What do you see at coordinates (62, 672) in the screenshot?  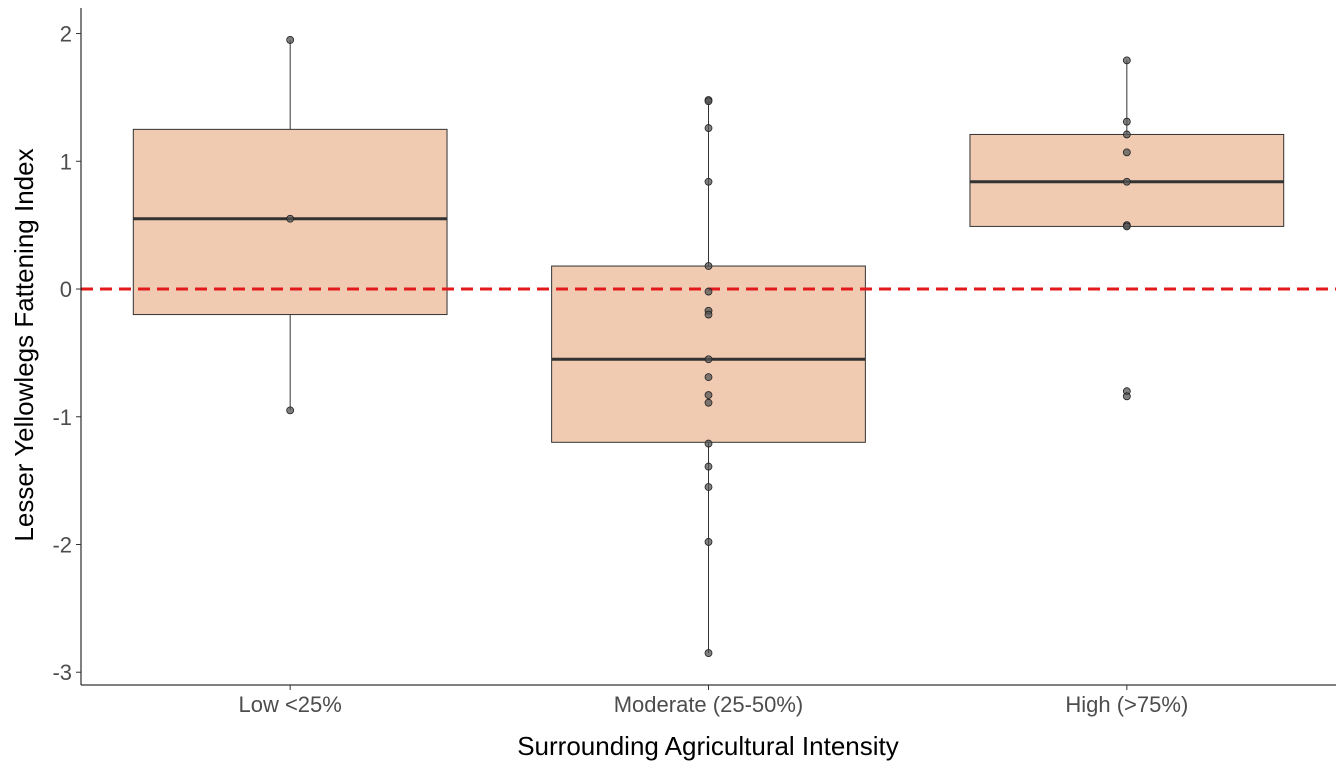 I see `y-tick-label: -3` at bounding box center [62, 672].